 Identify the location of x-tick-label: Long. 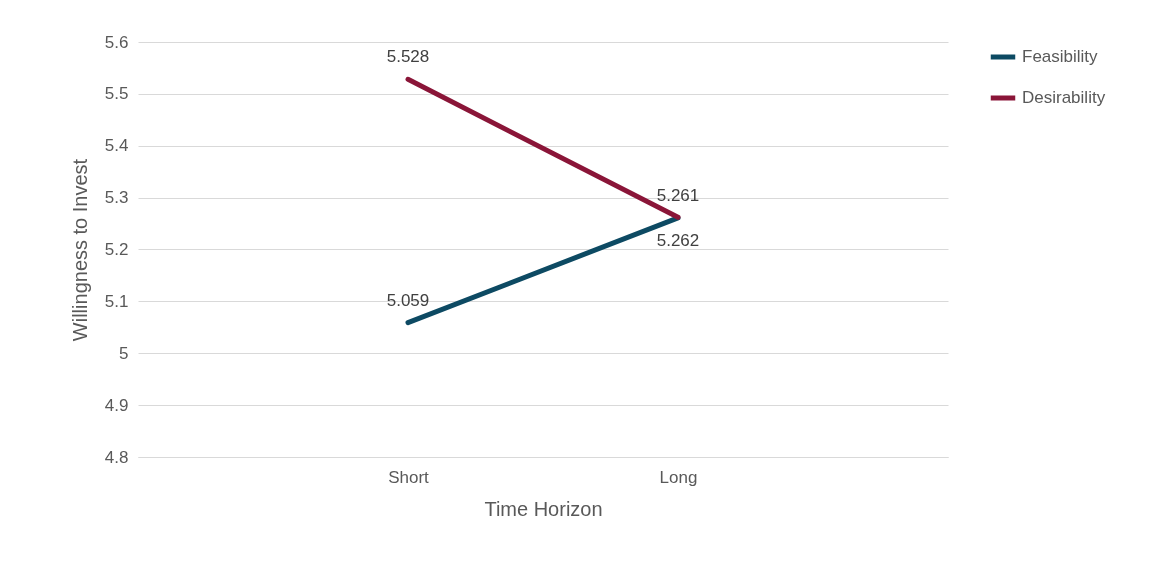
(678, 477).